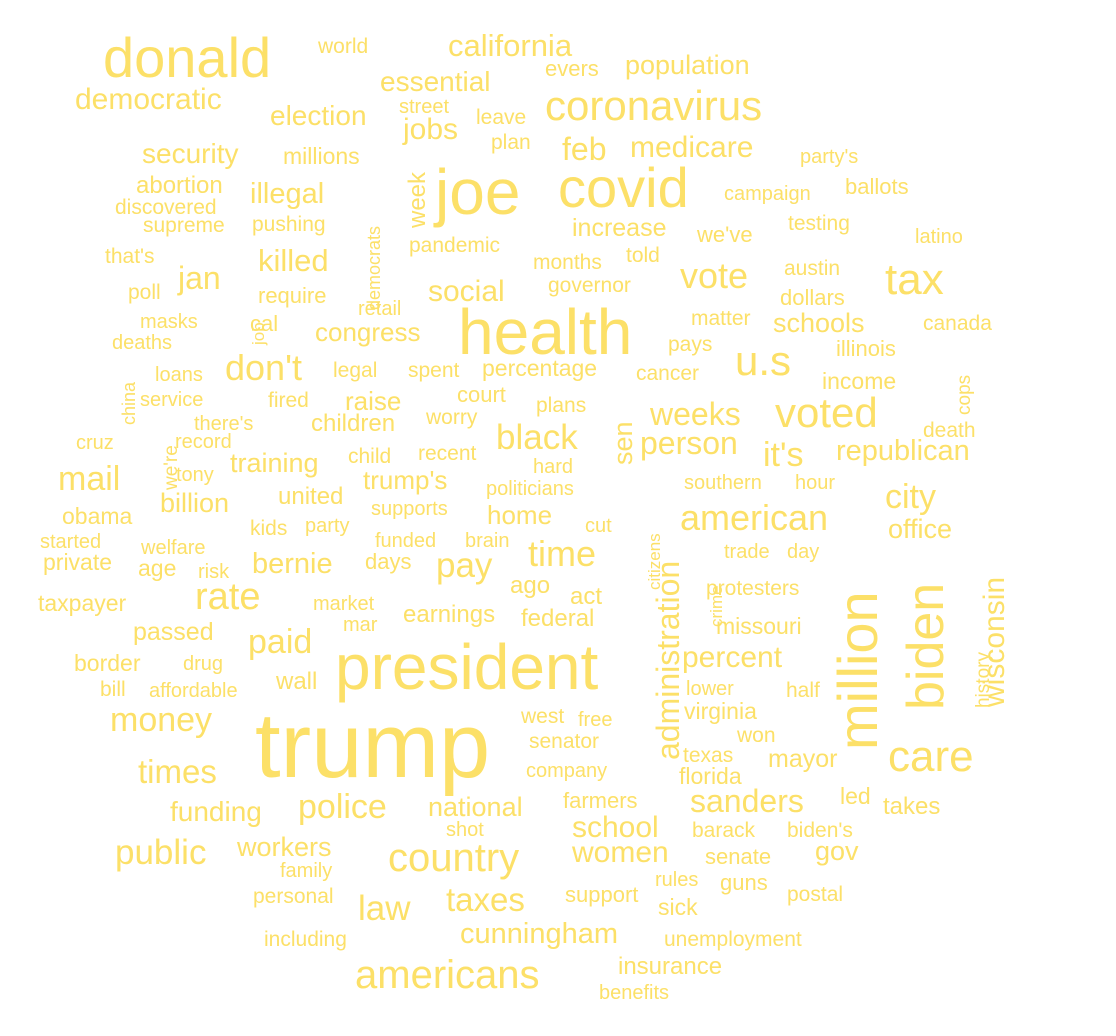 The height and width of the screenshot is (1036, 1116). I want to click on word-missouri: missouri, so click(759, 626).